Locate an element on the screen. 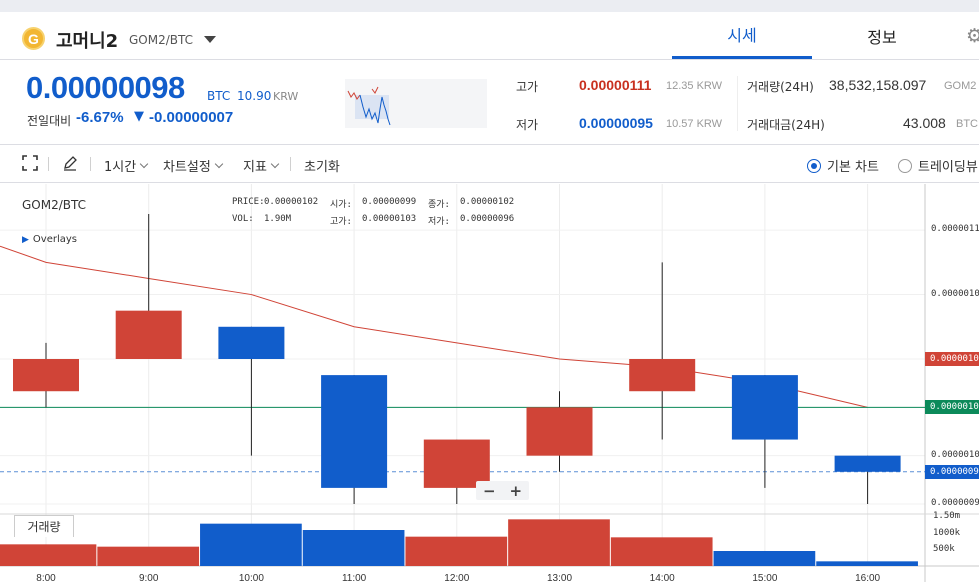  tradingview-radio: 트레이딩뷰 is located at coordinates (938, 165).